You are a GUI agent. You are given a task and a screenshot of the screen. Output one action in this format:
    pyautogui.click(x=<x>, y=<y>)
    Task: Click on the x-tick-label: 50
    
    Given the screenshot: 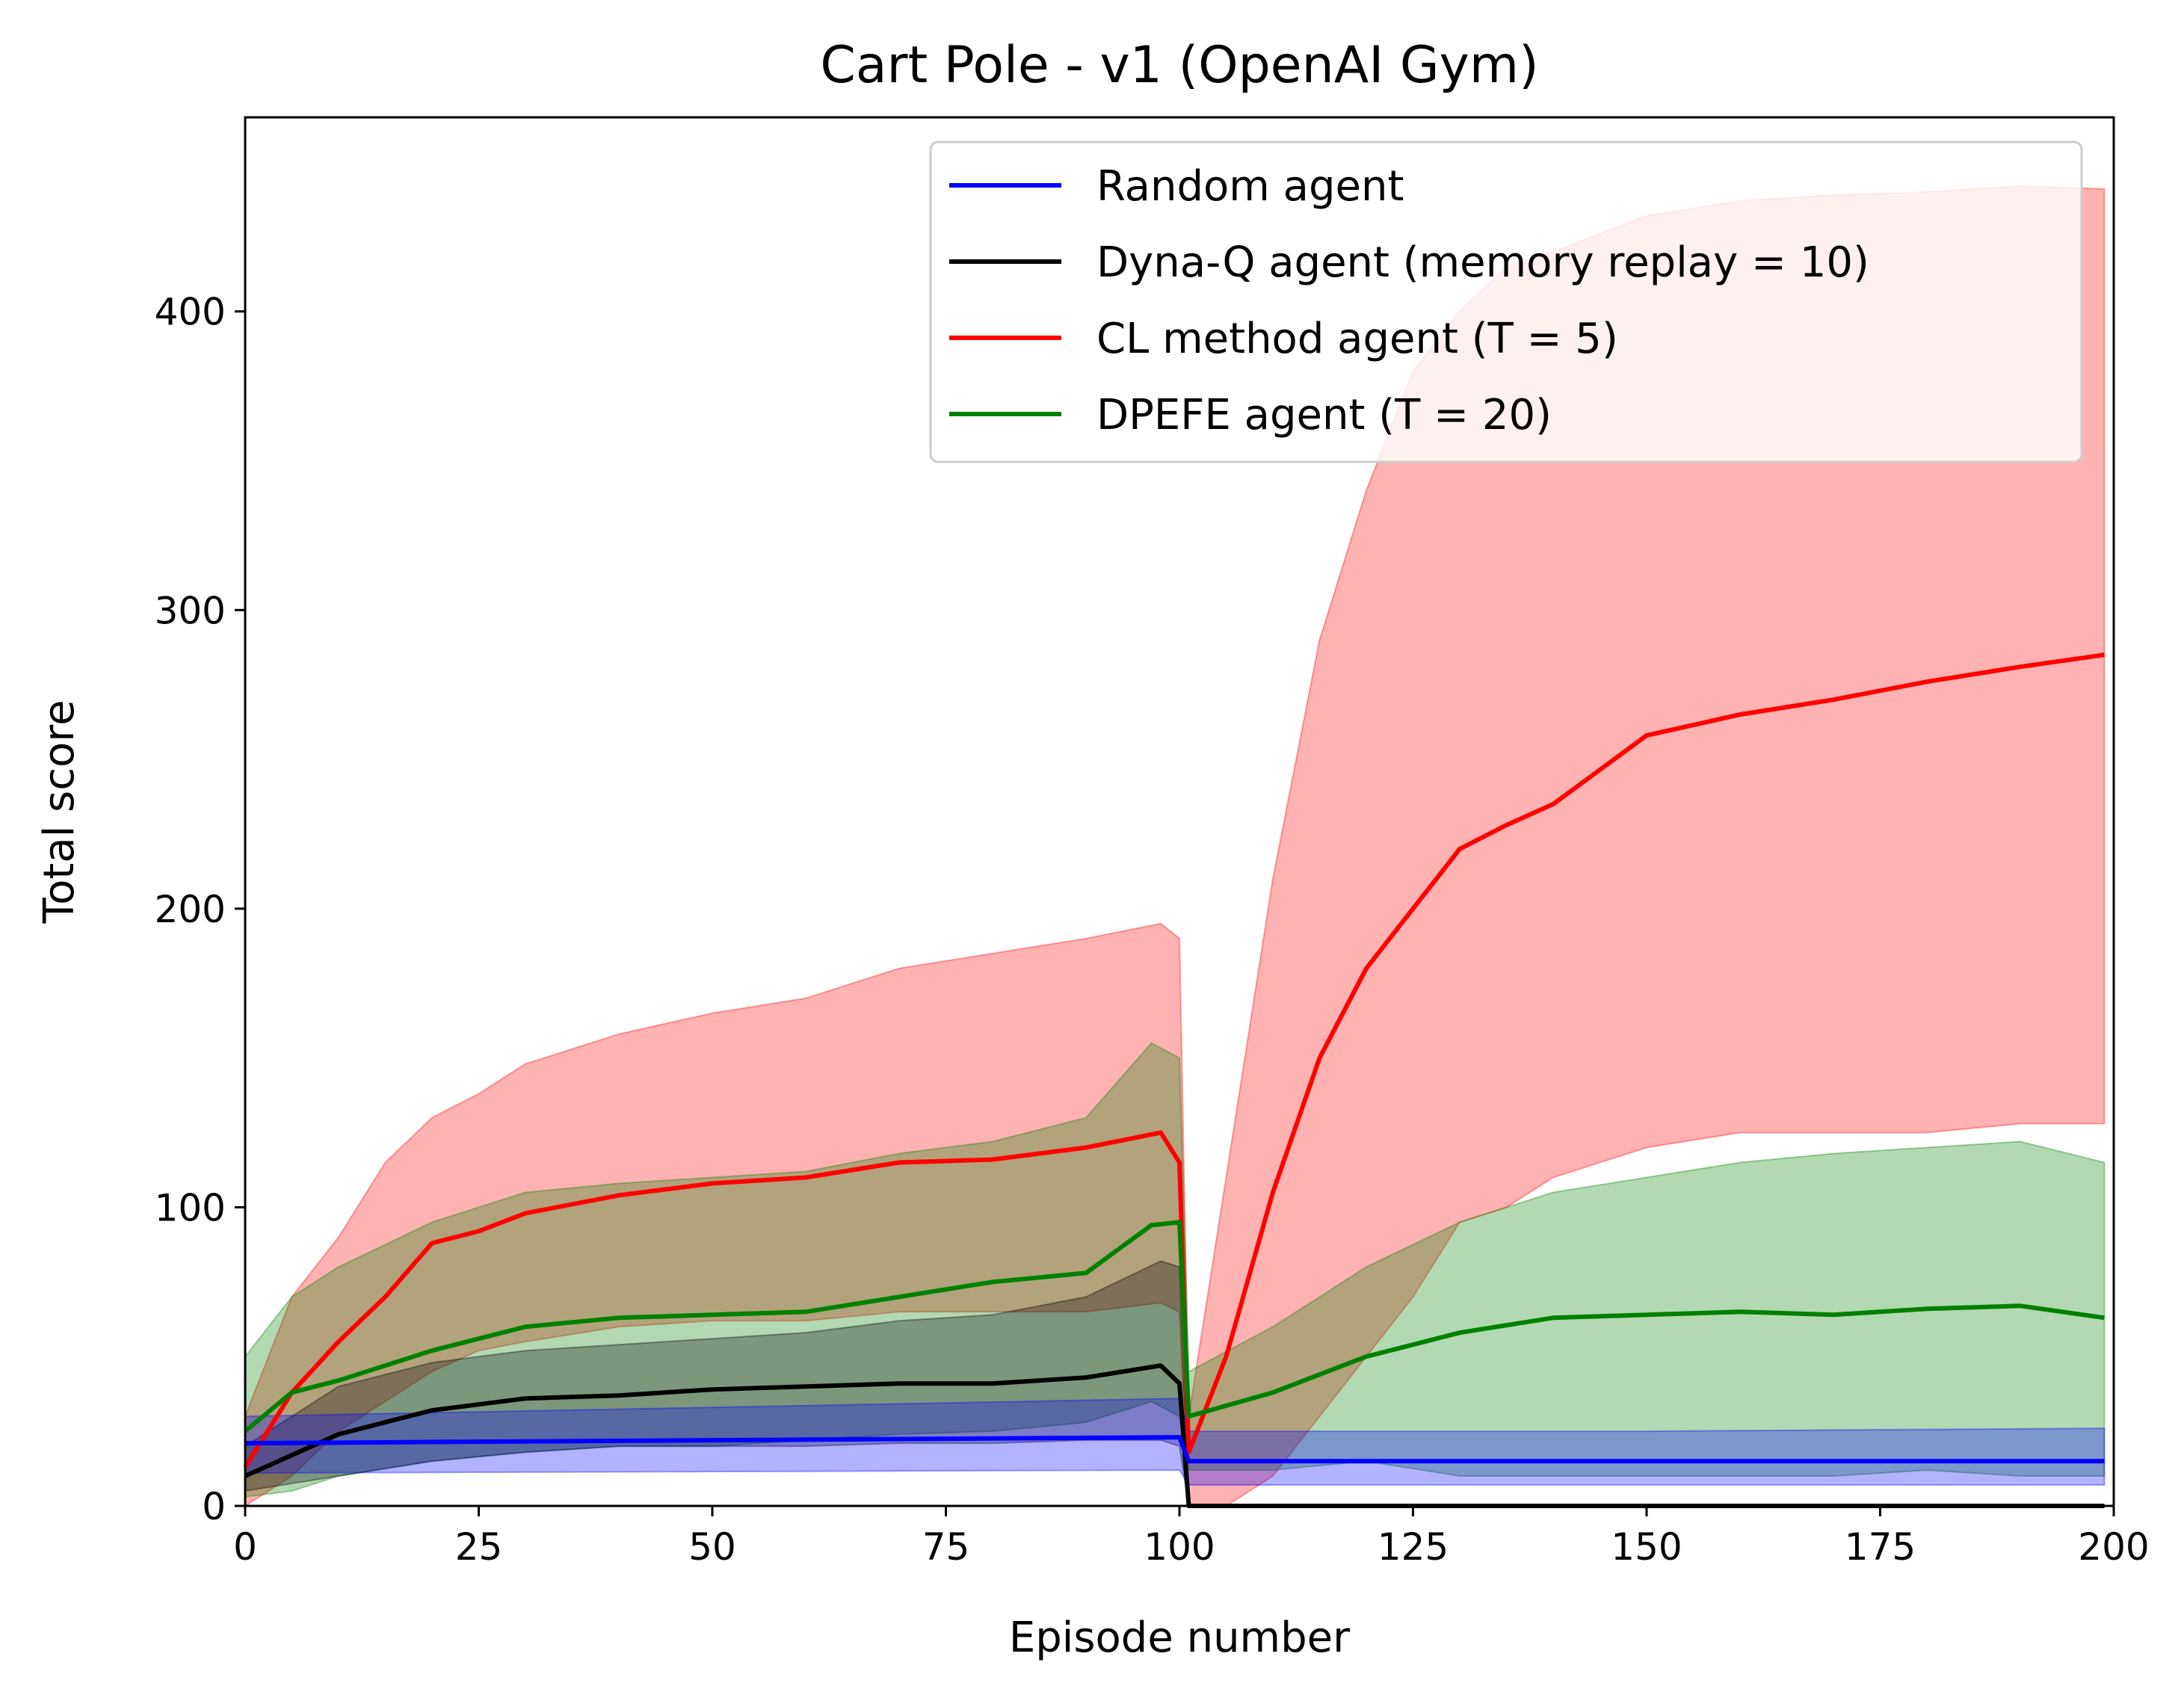 What is the action you would take?
    pyautogui.click(x=712, y=1547)
    